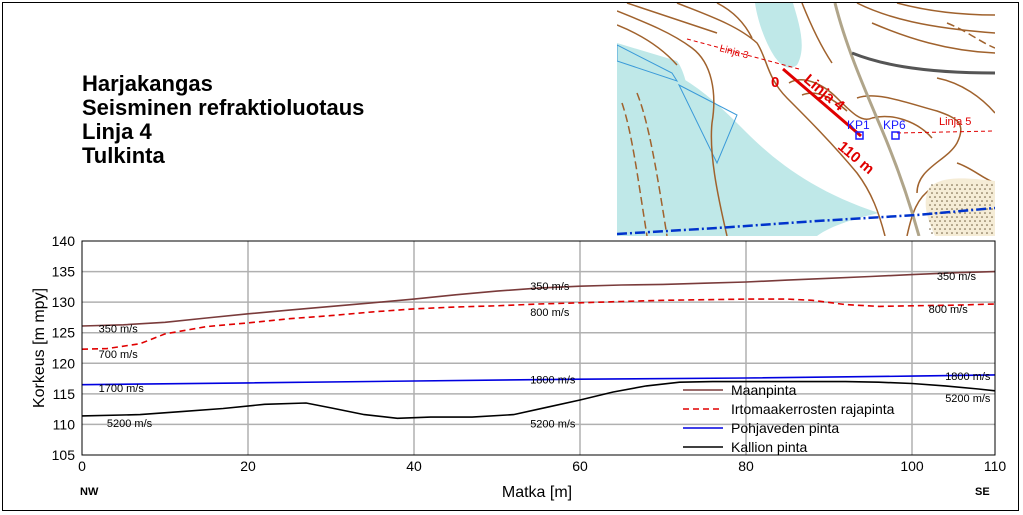 Image resolution: width=1023 pixels, height=515 pixels. Describe the element at coordinates (995, 466) in the screenshot. I see `x-tick-label: 110` at that location.